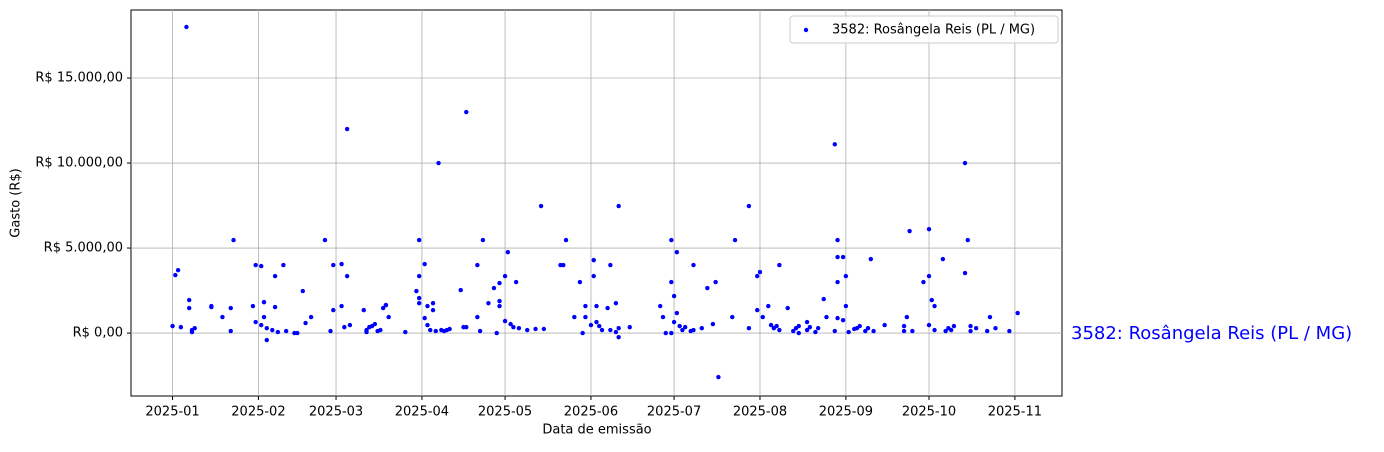 The image size is (1384, 452). What do you see at coordinates (98, 333) in the screenshot?
I see `y-tick-label: R$ 0,00` at bounding box center [98, 333].